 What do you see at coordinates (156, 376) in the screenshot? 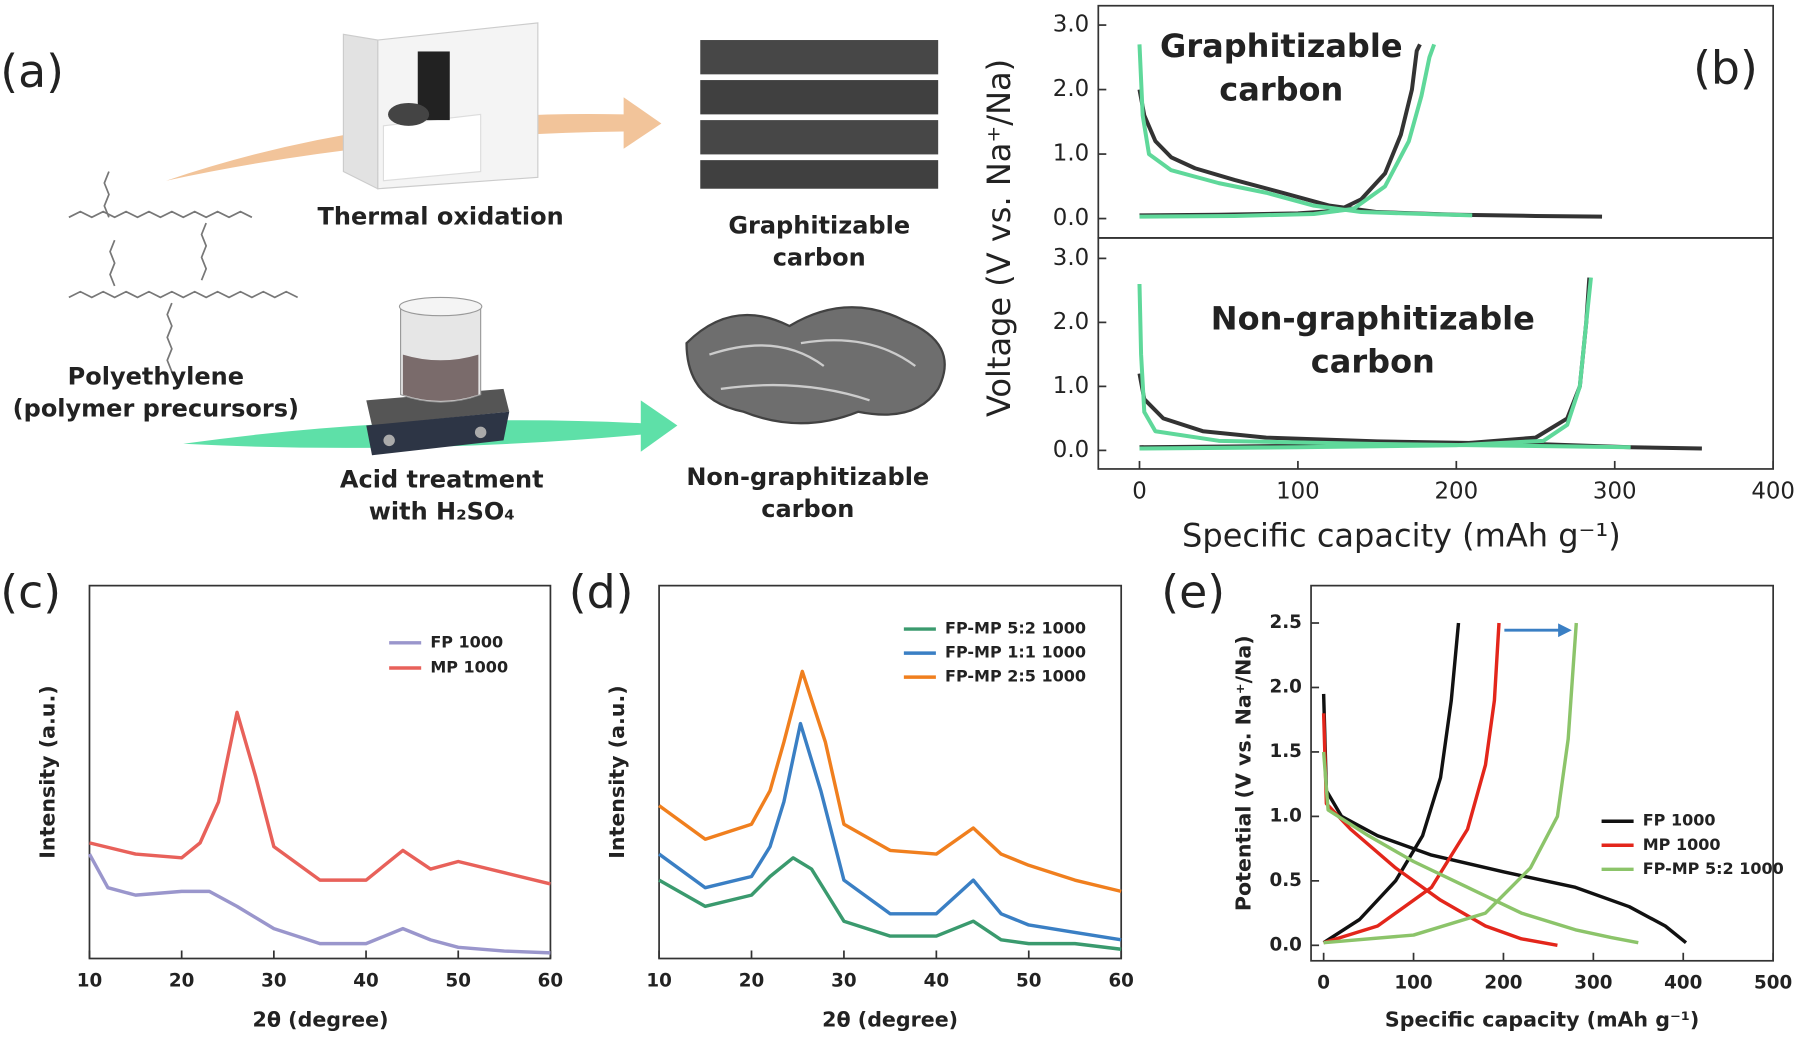
I see `precursor-label: Polyethylene` at bounding box center [156, 376].